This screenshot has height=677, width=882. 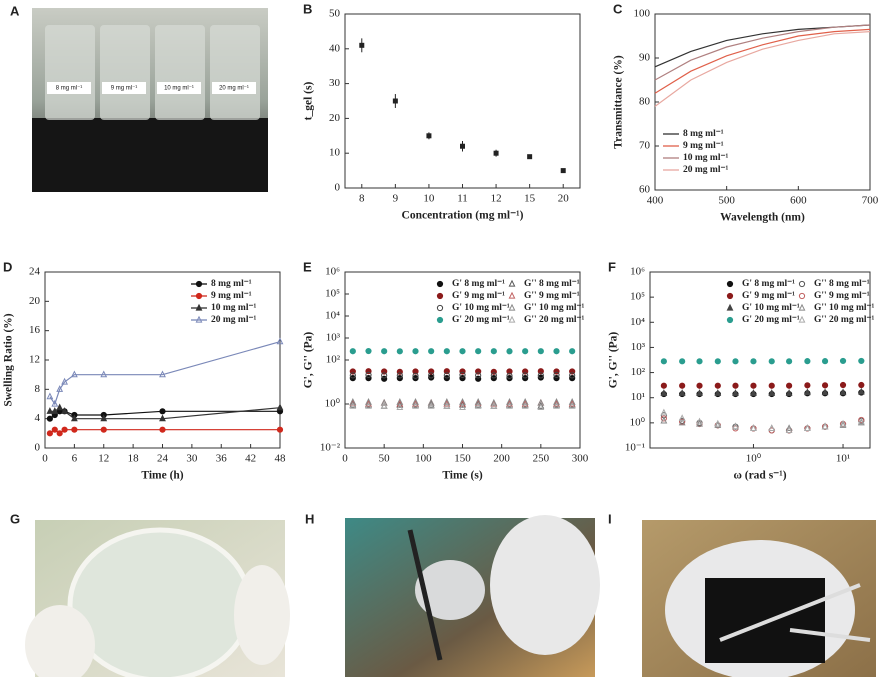 What do you see at coordinates (38, 389) in the screenshot?
I see `y-tick-label: 8` at bounding box center [38, 389].